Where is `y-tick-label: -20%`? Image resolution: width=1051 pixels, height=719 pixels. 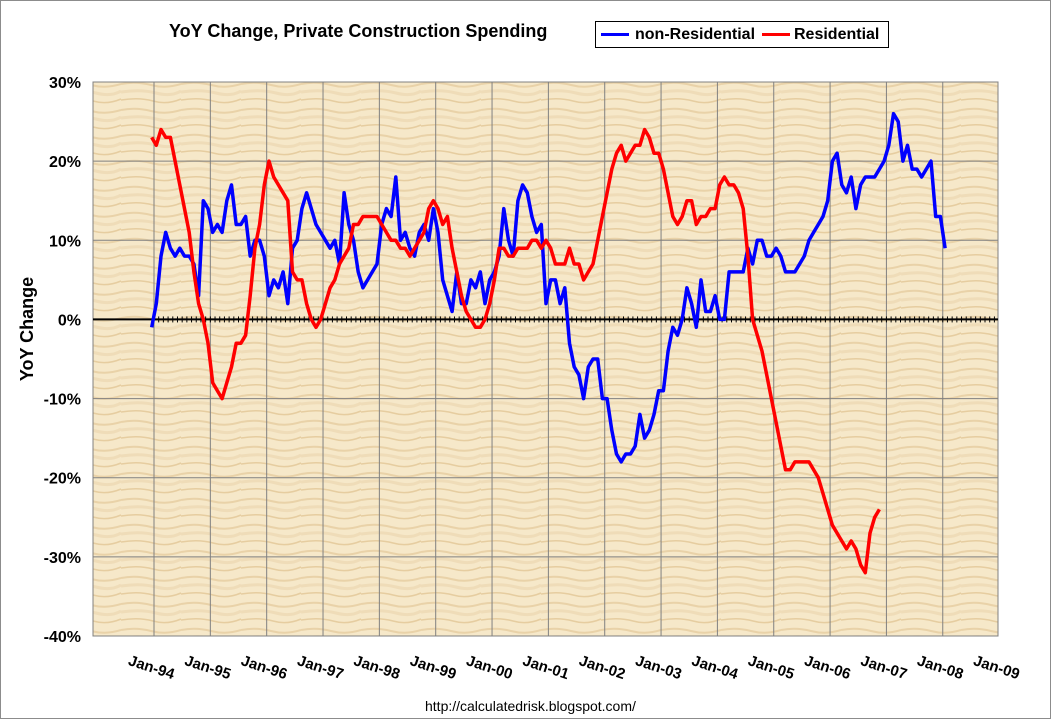
y-tick-label: -20% is located at coordinates (62, 479).